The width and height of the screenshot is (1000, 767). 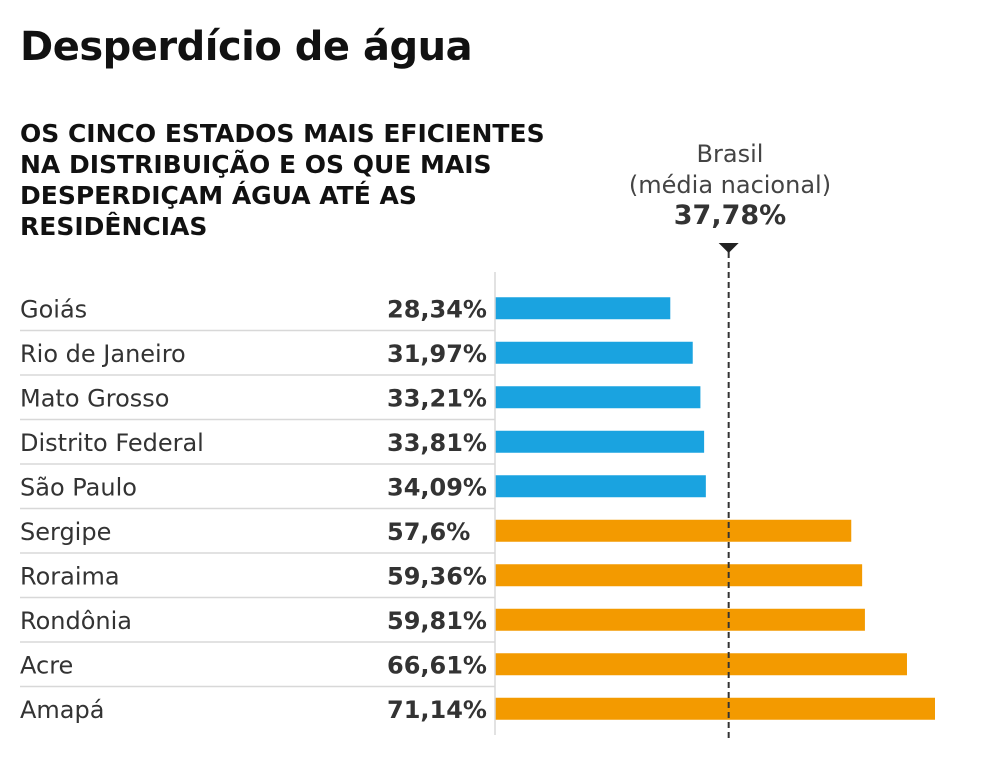 What do you see at coordinates (246, 47) in the screenshot?
I see `chart-title: Desperdício de água` at bounding box center [246, 47].